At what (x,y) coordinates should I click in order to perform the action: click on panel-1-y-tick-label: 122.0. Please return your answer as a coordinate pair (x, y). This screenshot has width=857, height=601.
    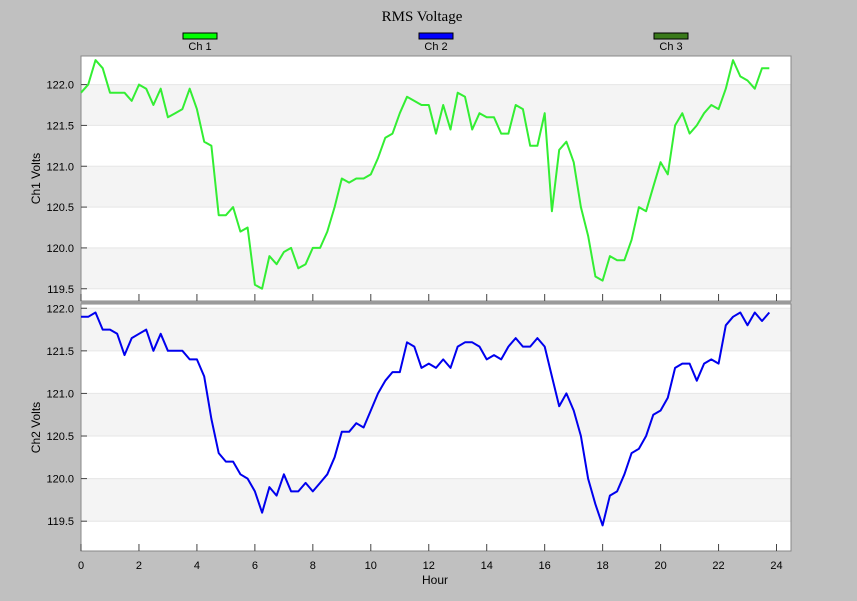
    Looking at the image, I should click on (60, 86).